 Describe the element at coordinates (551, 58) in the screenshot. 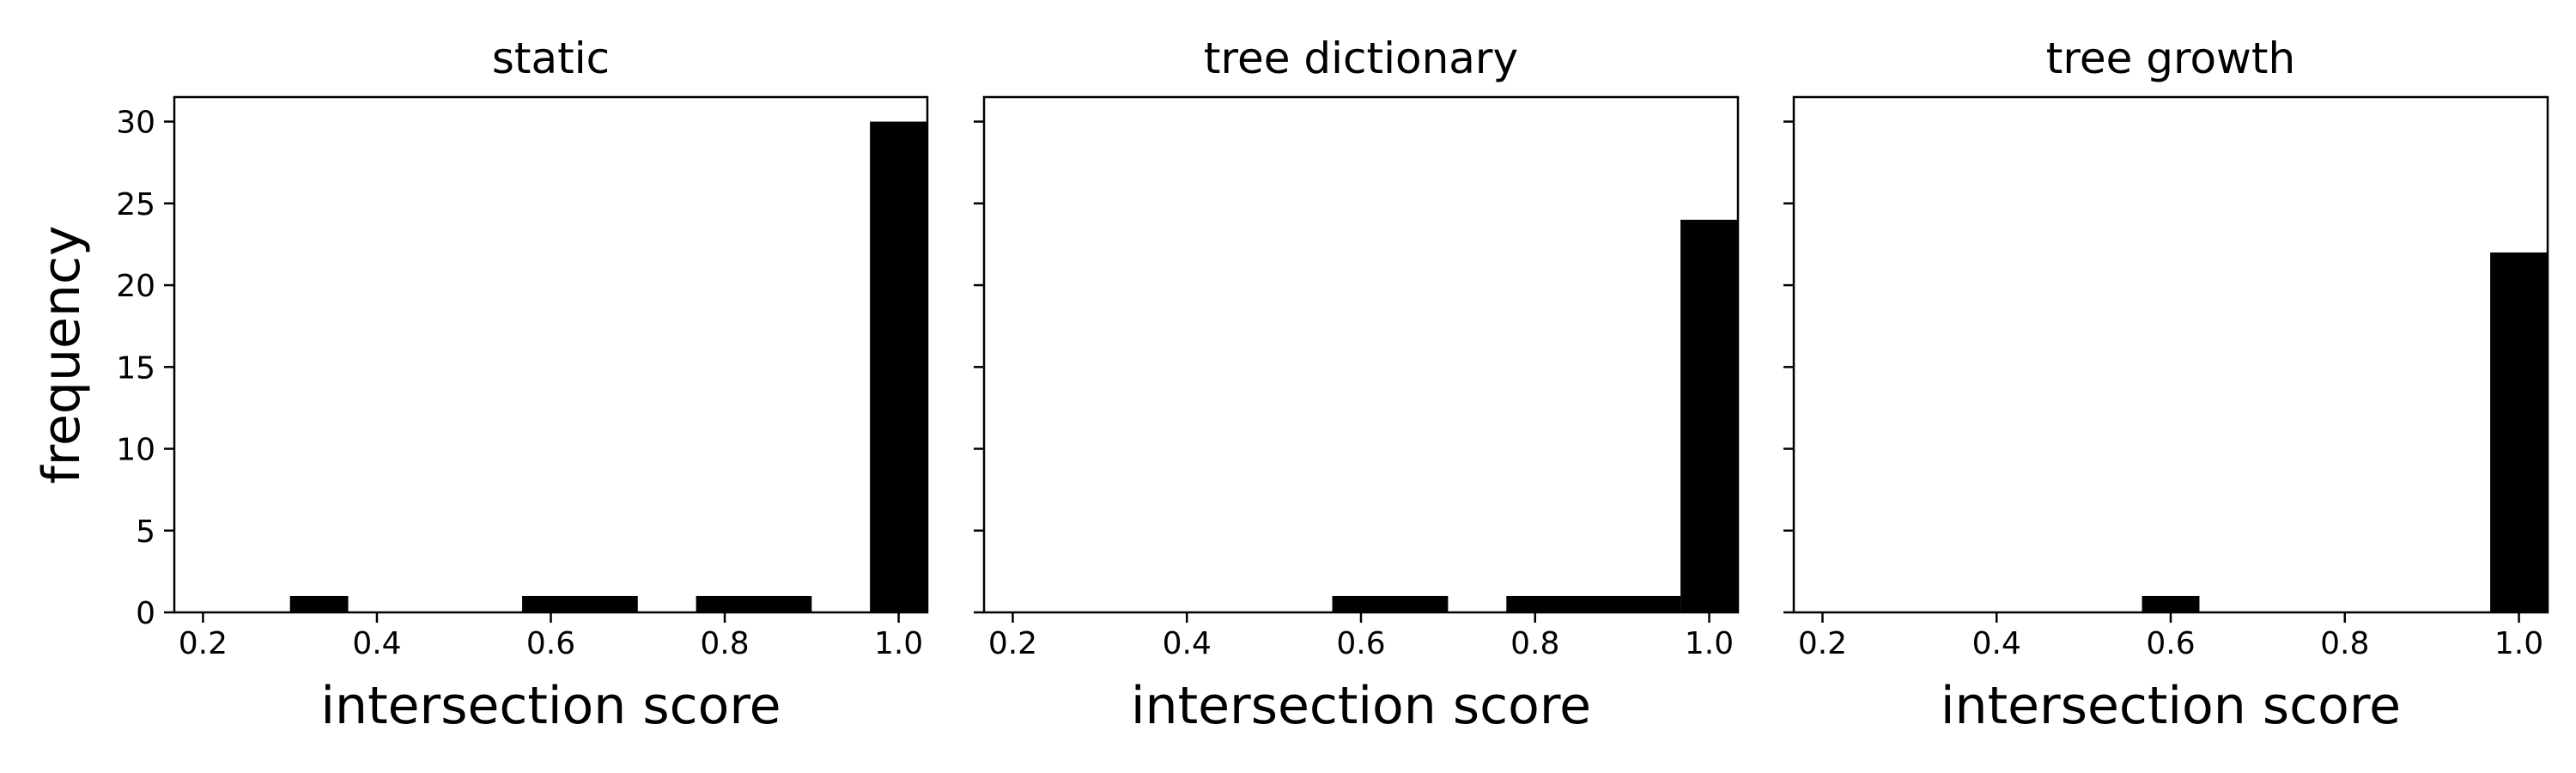

I see `subplot-title: static` at that location.